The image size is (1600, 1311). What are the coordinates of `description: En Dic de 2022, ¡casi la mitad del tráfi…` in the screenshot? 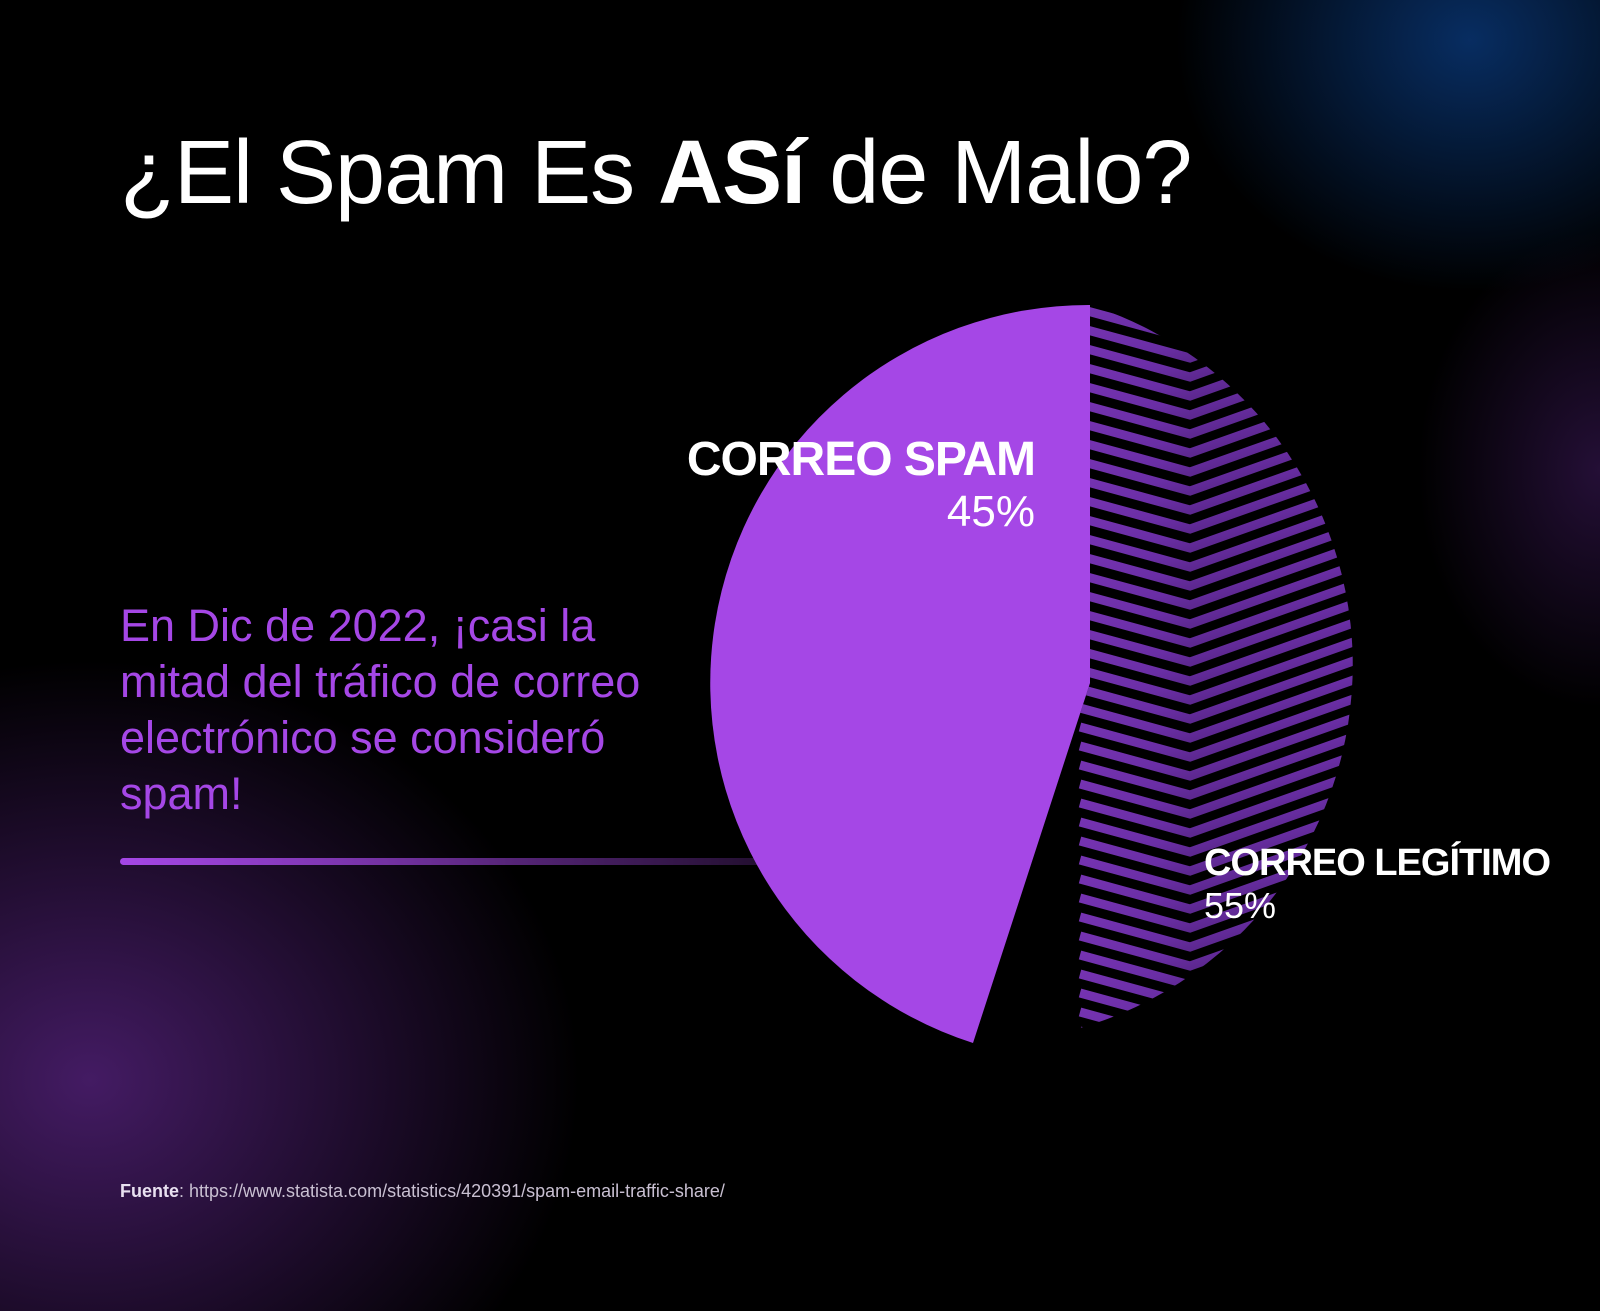 It's located at (380, 709).